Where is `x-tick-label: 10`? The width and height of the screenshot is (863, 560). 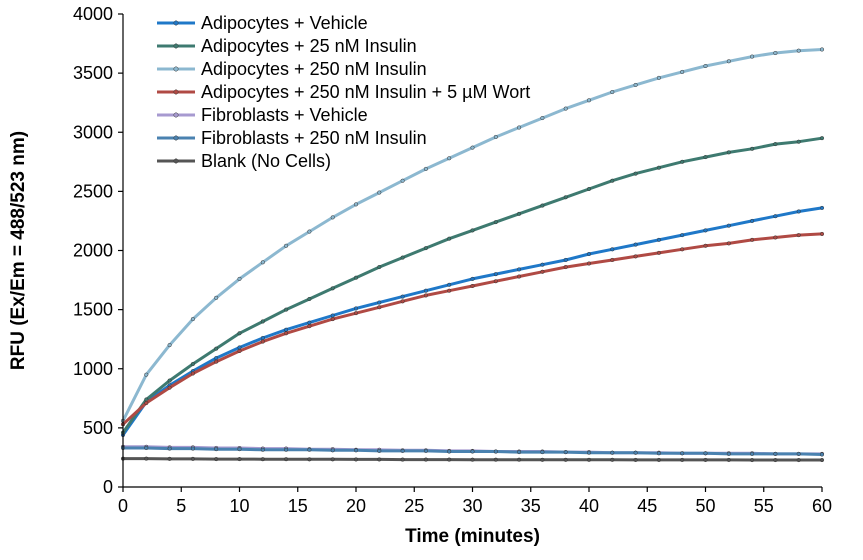
x-tick-label: 10 is located at coordinates (239, 506).